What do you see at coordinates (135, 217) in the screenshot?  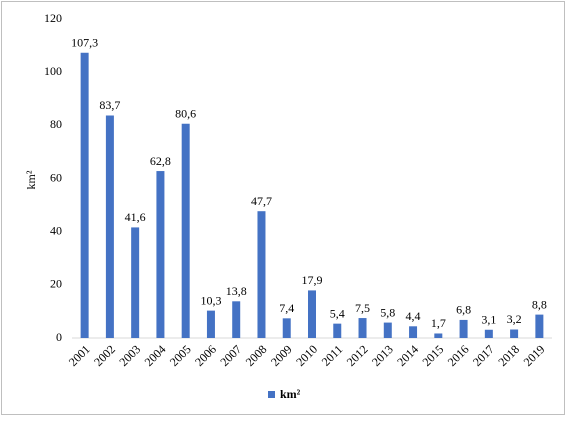 I see `value-label: 41,6` at bounding box center [135, 217].